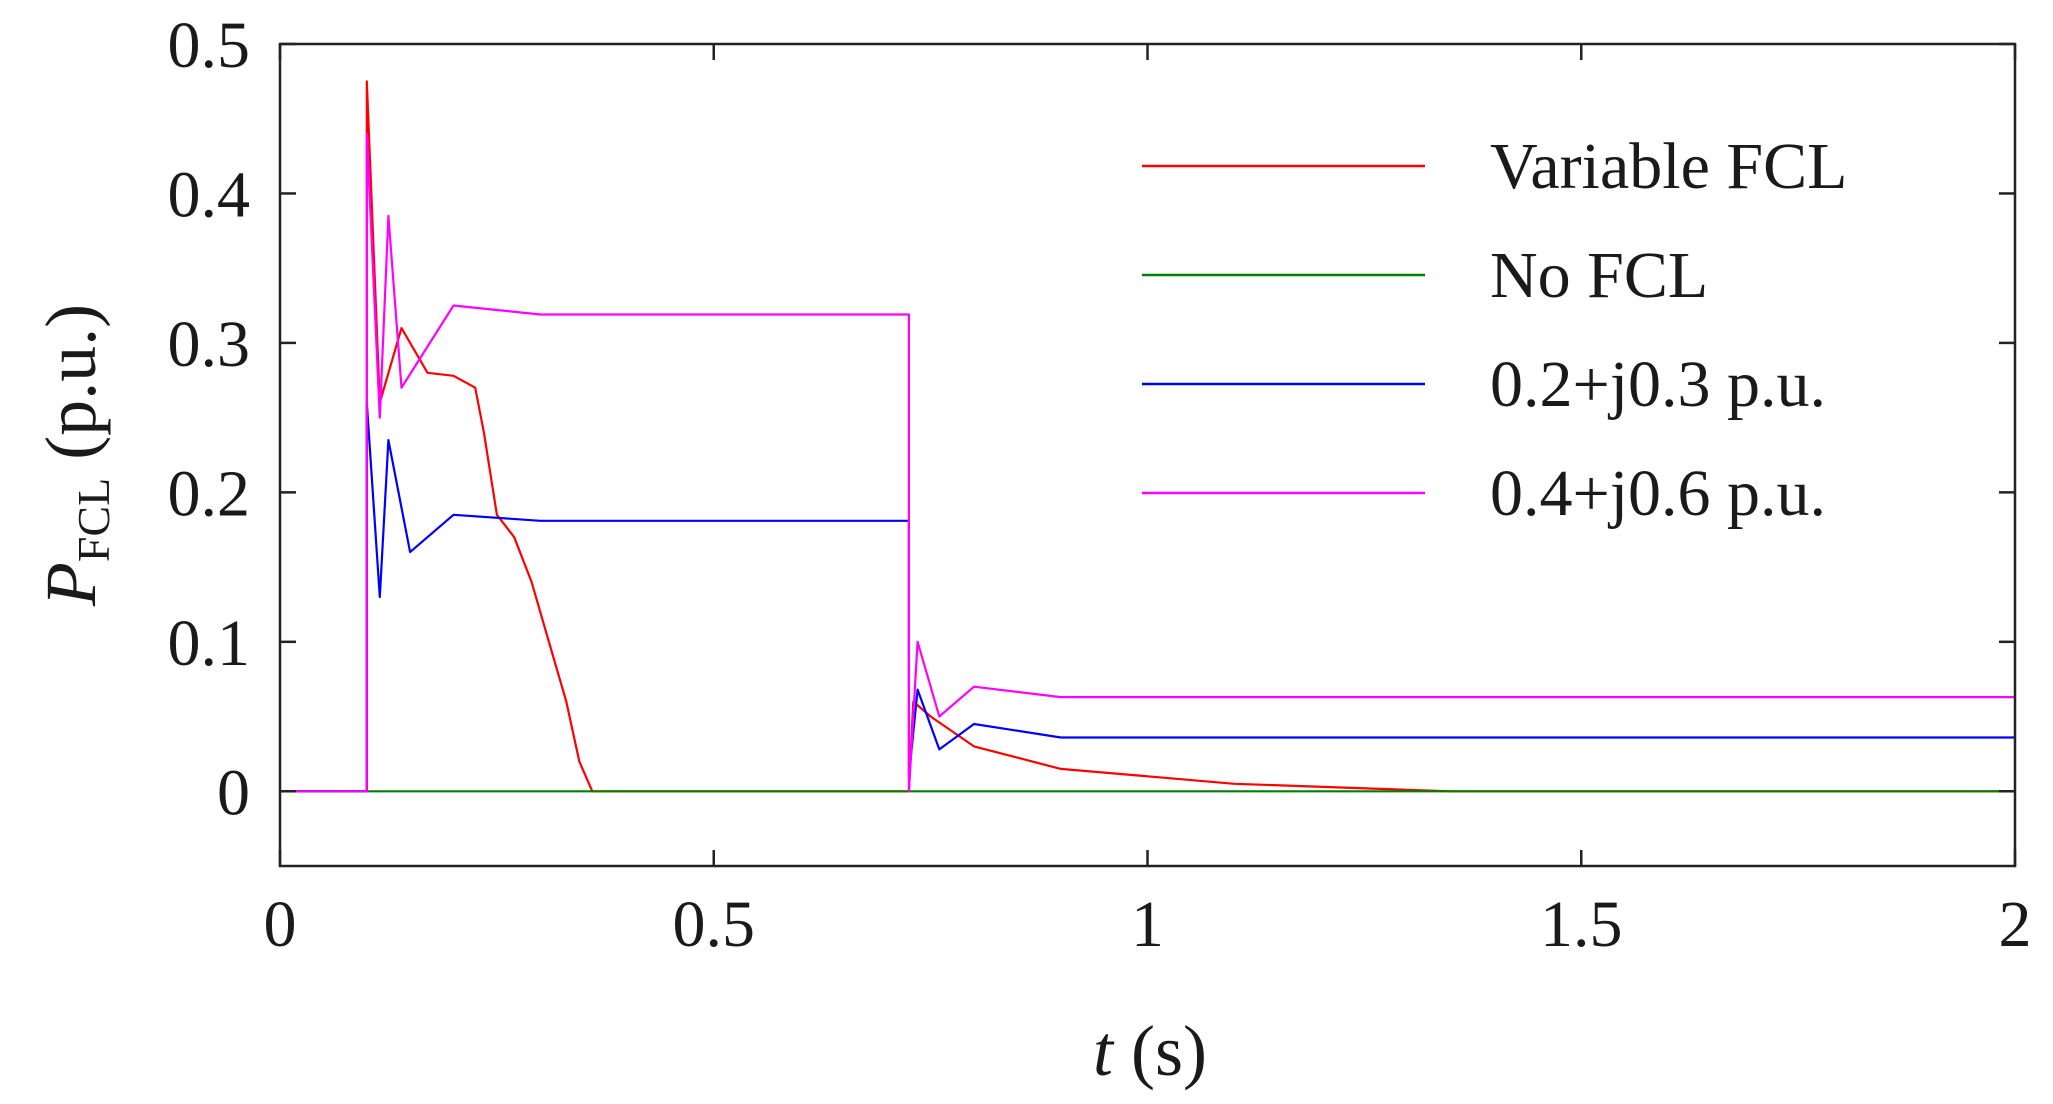 The image size is (2053, 1104). Describe the element at coordinates (1658, 384) in the screenshot. I see `legend-label: 0.2+j0.3 p.u.` at that location.